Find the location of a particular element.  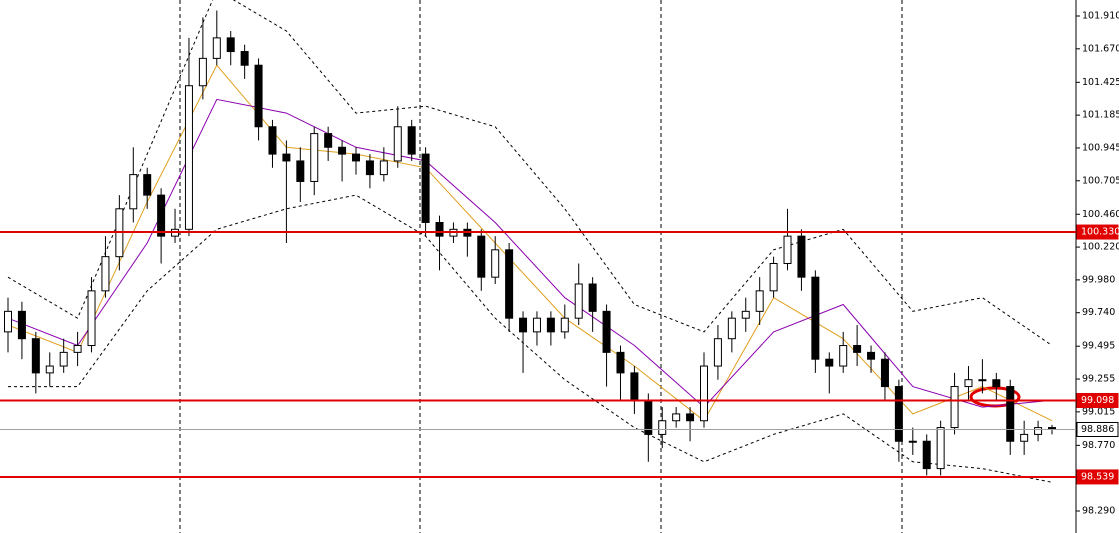

y-tick-label: 101.670 is located at coordinates (1100, 48).